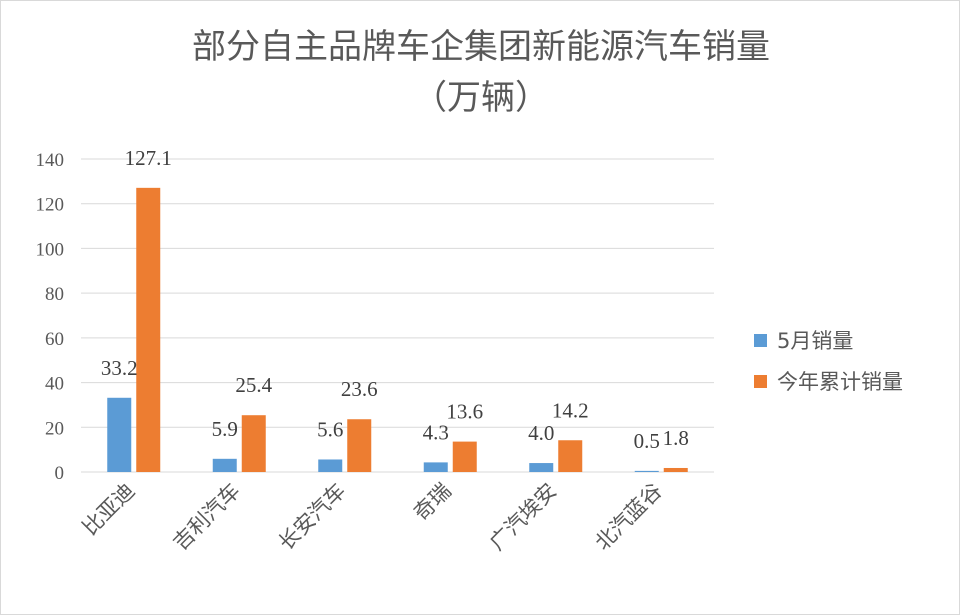  What do you see at coordinates (481, 47) in the screenshot?
I see `chart-title-line-1: 部分自主品牌车企集团新能源汽车销量` at bounding box center [481, 47].